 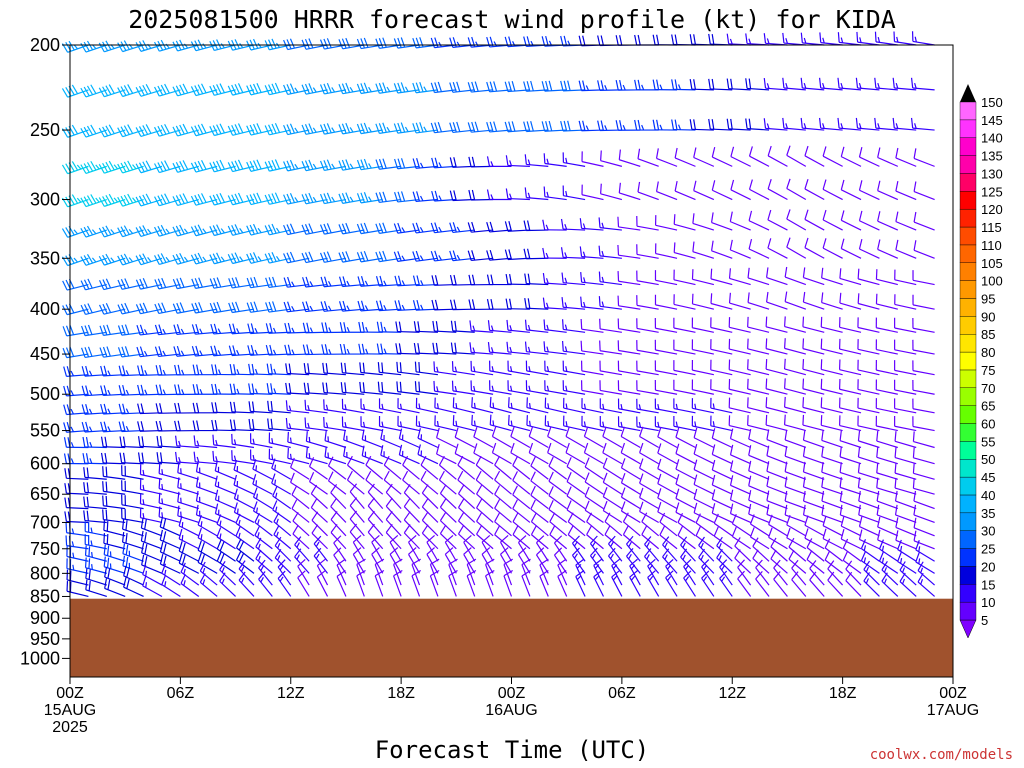 What do you see at coordinates (45, 354) in the screenshot?
I see `y-tick-label: 450` at bounding box center [45, 354].